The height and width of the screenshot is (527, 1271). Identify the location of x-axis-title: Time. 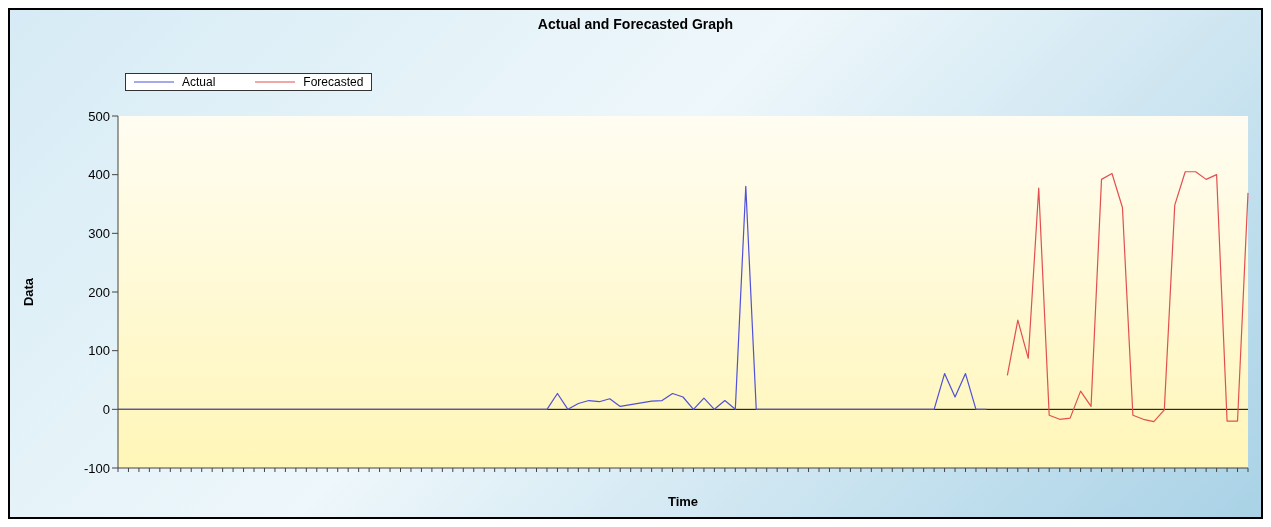
(683, 501).